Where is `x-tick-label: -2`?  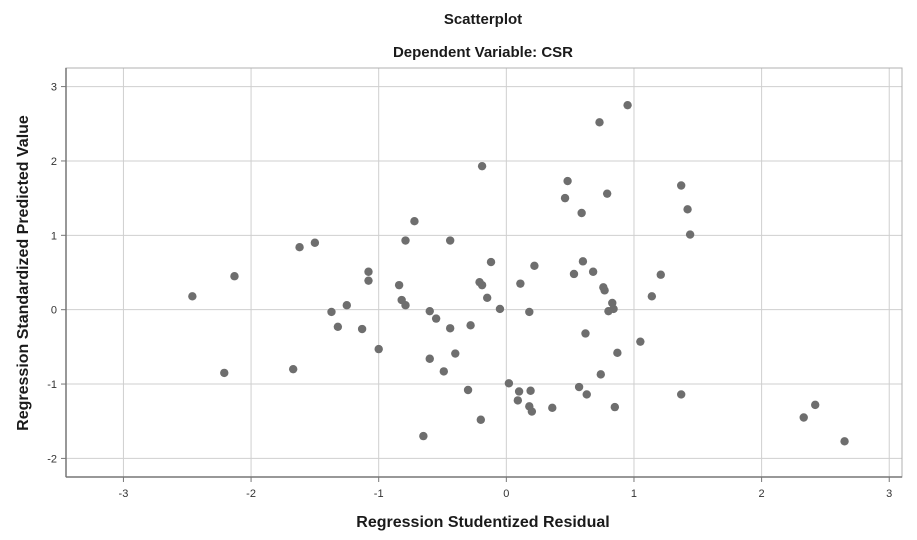
x-tick-label: -2 is located at coordinates (251, 494).